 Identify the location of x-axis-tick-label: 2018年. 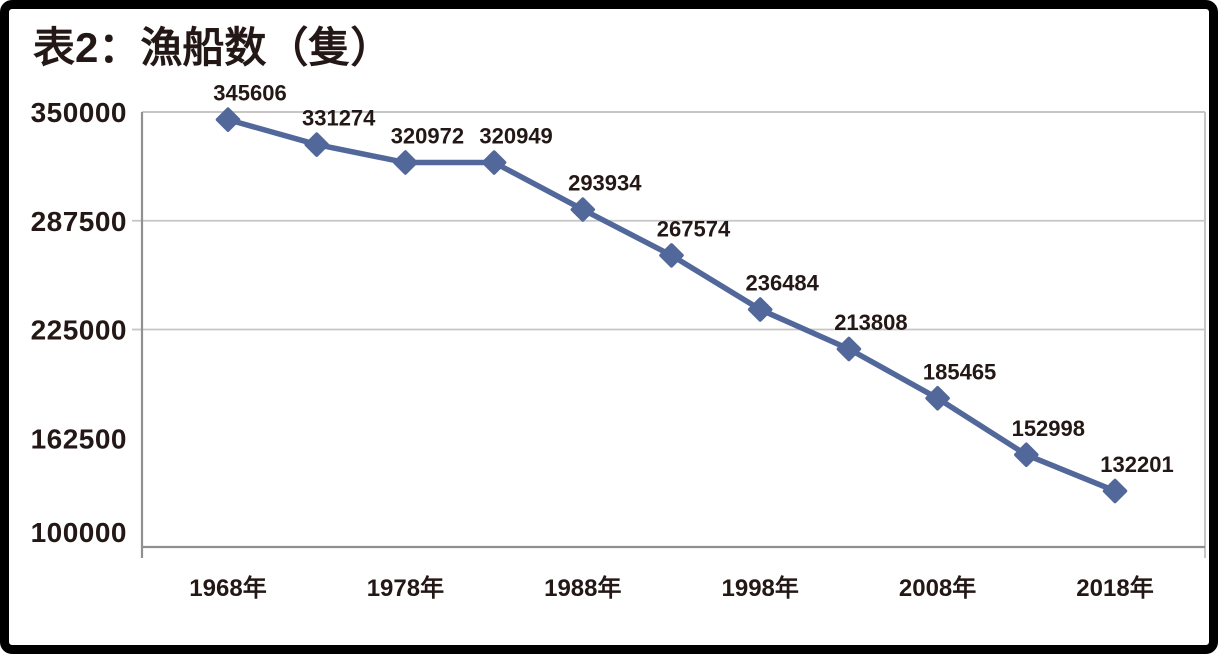
(1114, 588).